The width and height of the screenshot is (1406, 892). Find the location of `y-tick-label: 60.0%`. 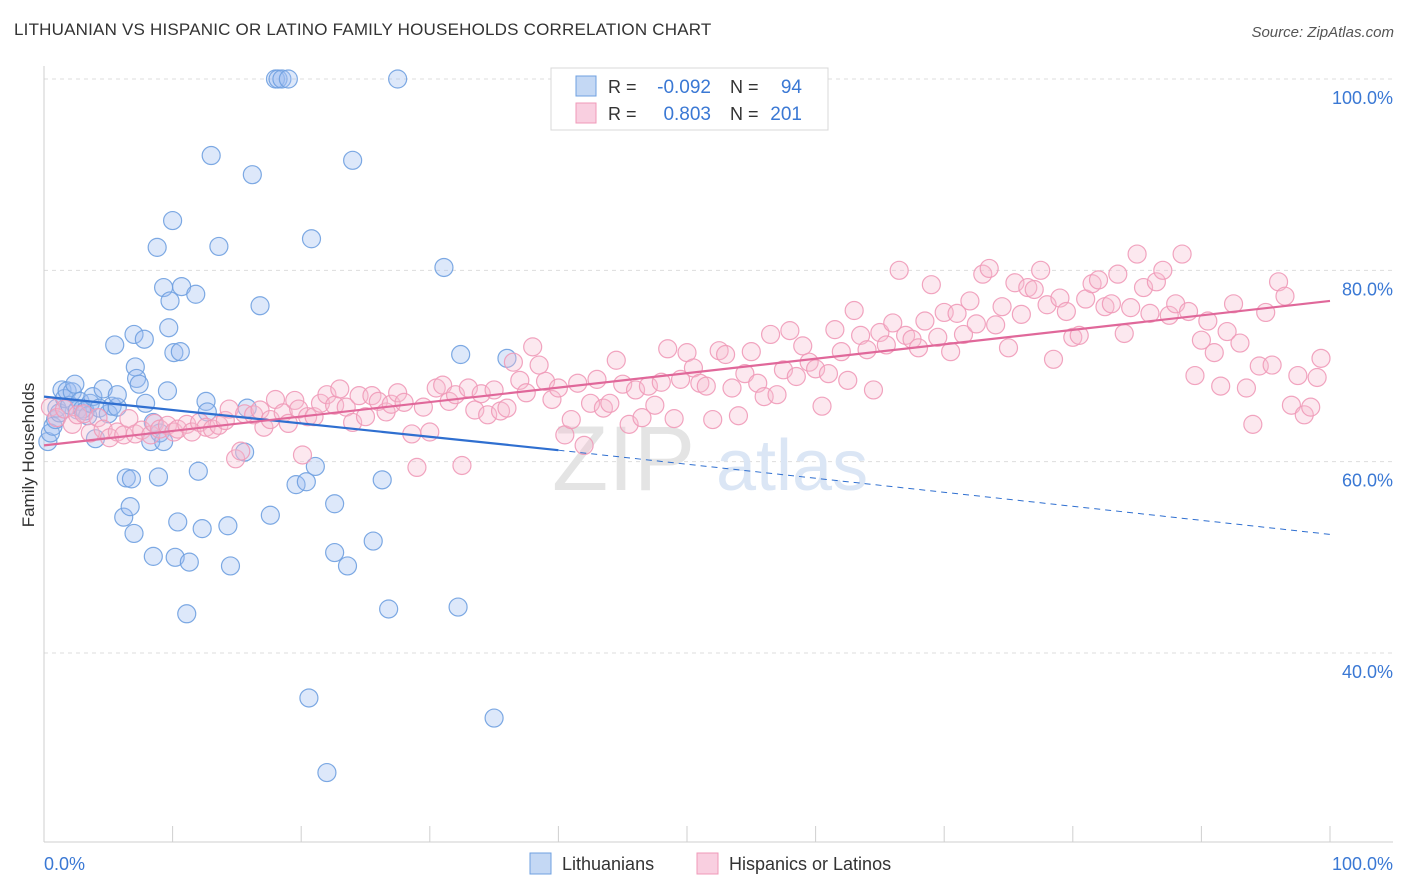

y-tick-label: 60.0% is located at coordinates (1367, 481).